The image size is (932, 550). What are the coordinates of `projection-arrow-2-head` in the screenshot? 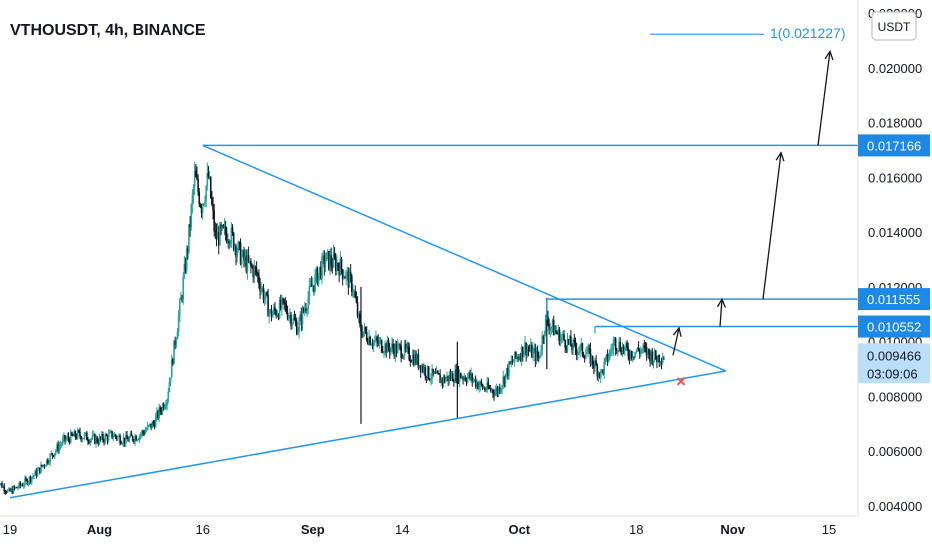 It's located at (721, 302).